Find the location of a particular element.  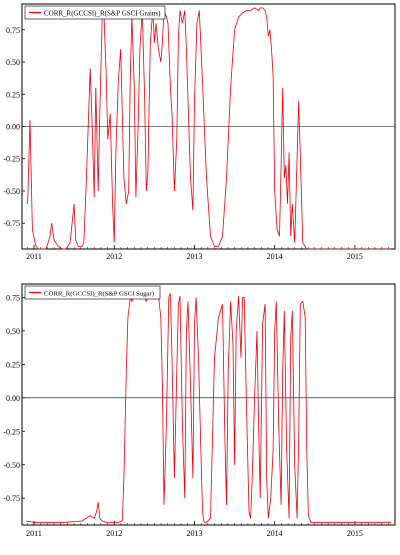

legend: CORR_R(GCCSI)_R(S&P GSCI Grains) is located at coordinates (95, 12).